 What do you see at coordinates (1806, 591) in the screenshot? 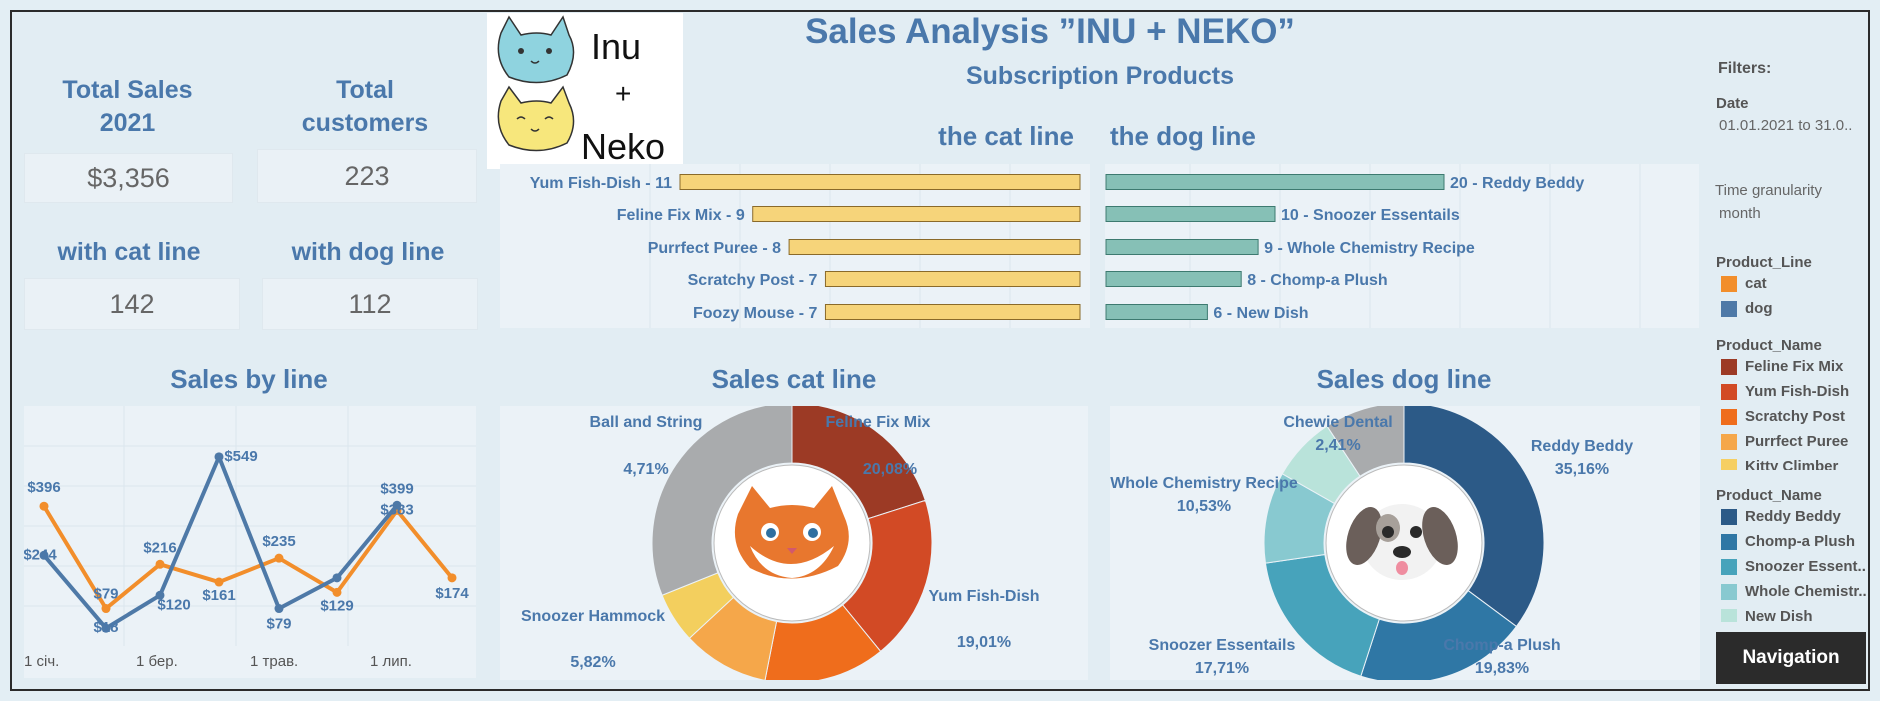
I see `legend-label: Whole Chemistr..` at bounding box center [1806, 591].